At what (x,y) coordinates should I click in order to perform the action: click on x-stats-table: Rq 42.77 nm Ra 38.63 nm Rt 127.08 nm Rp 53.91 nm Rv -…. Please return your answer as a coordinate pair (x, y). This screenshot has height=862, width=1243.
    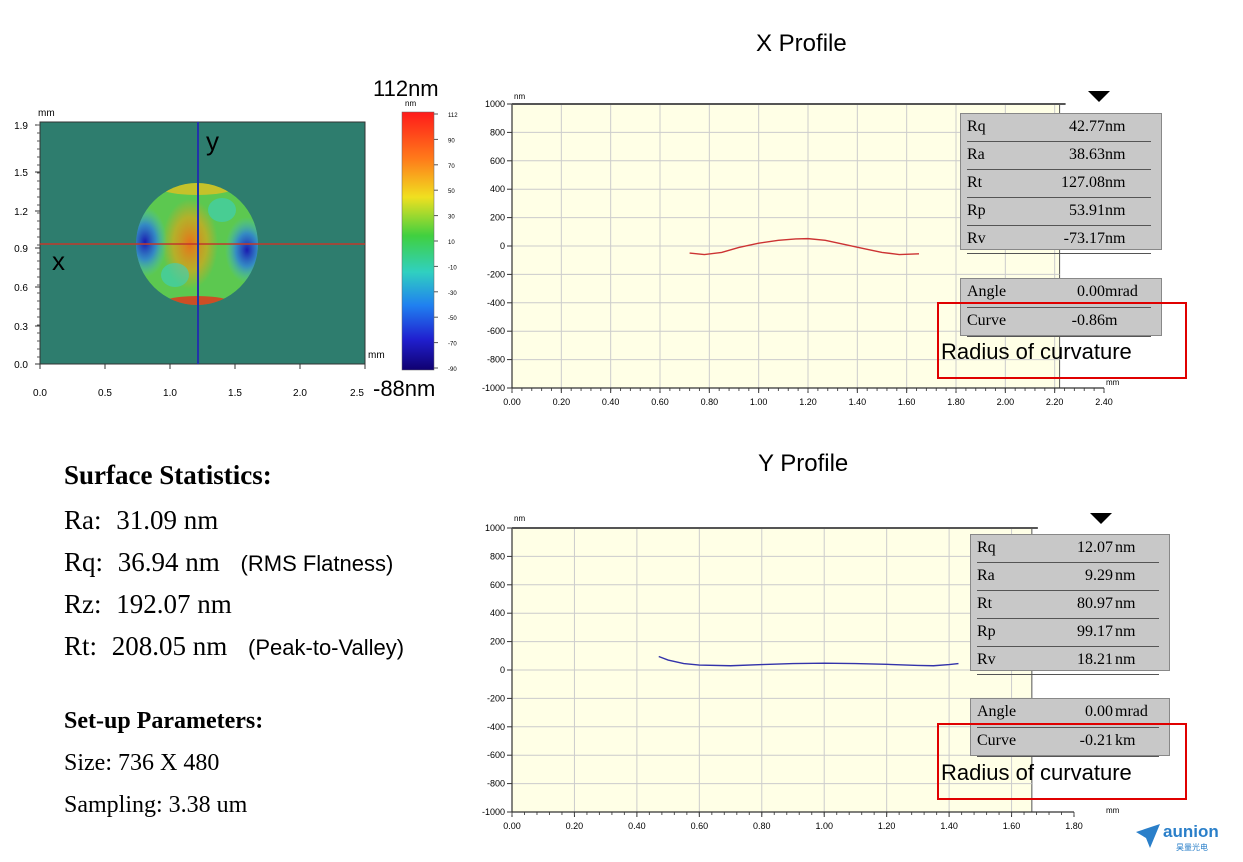
    Looking at the image, I should click on (1061, 183).